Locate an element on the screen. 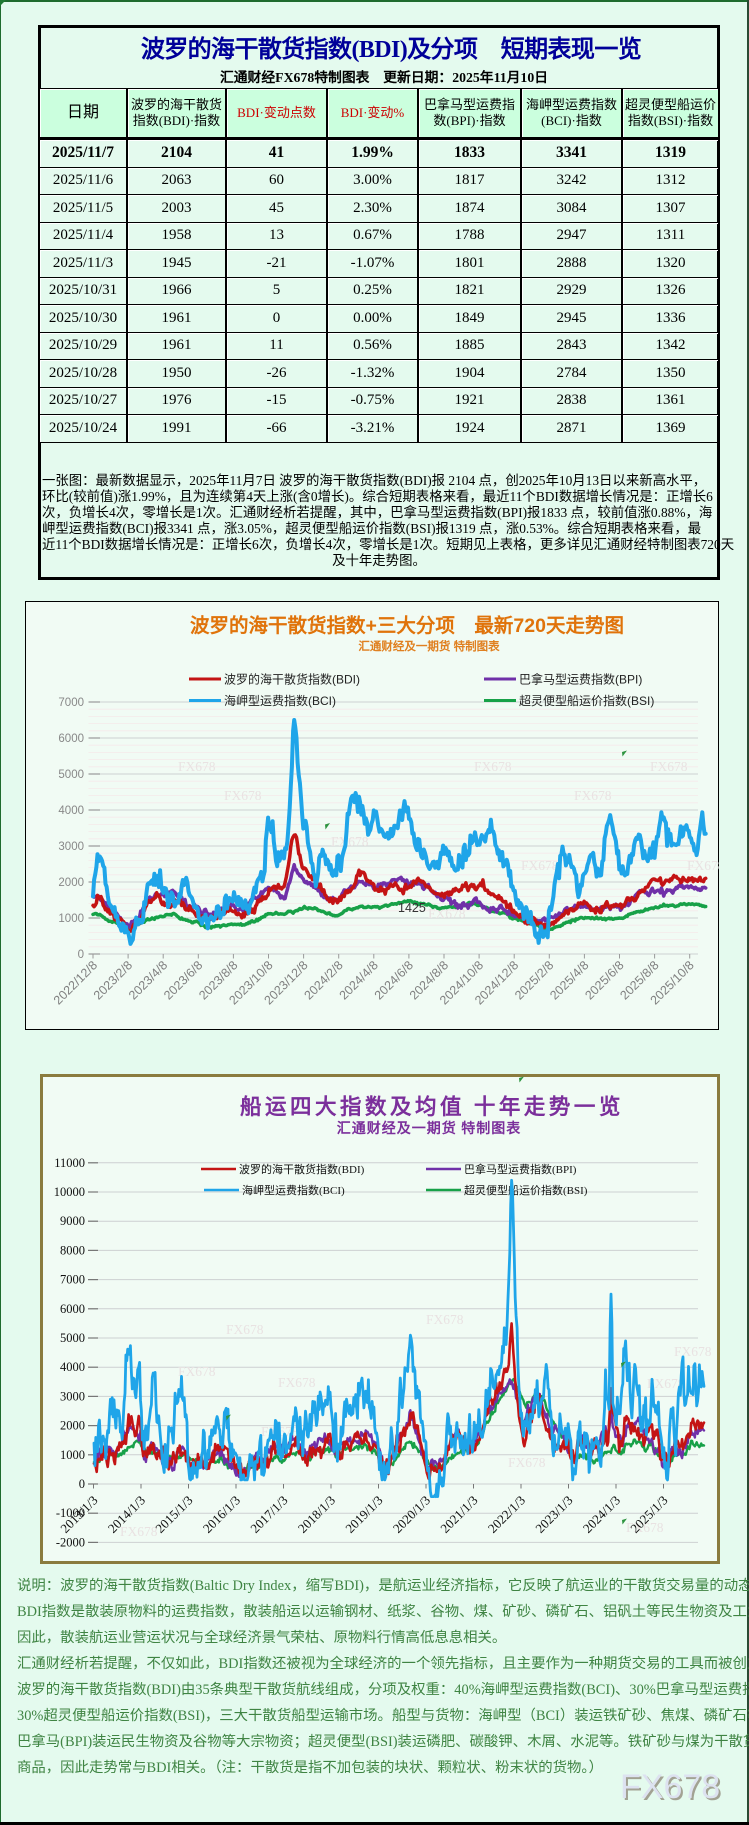 This screenshot has width=749, height=1825. svg-text: 9000 is located at coordinates (72, 1221).